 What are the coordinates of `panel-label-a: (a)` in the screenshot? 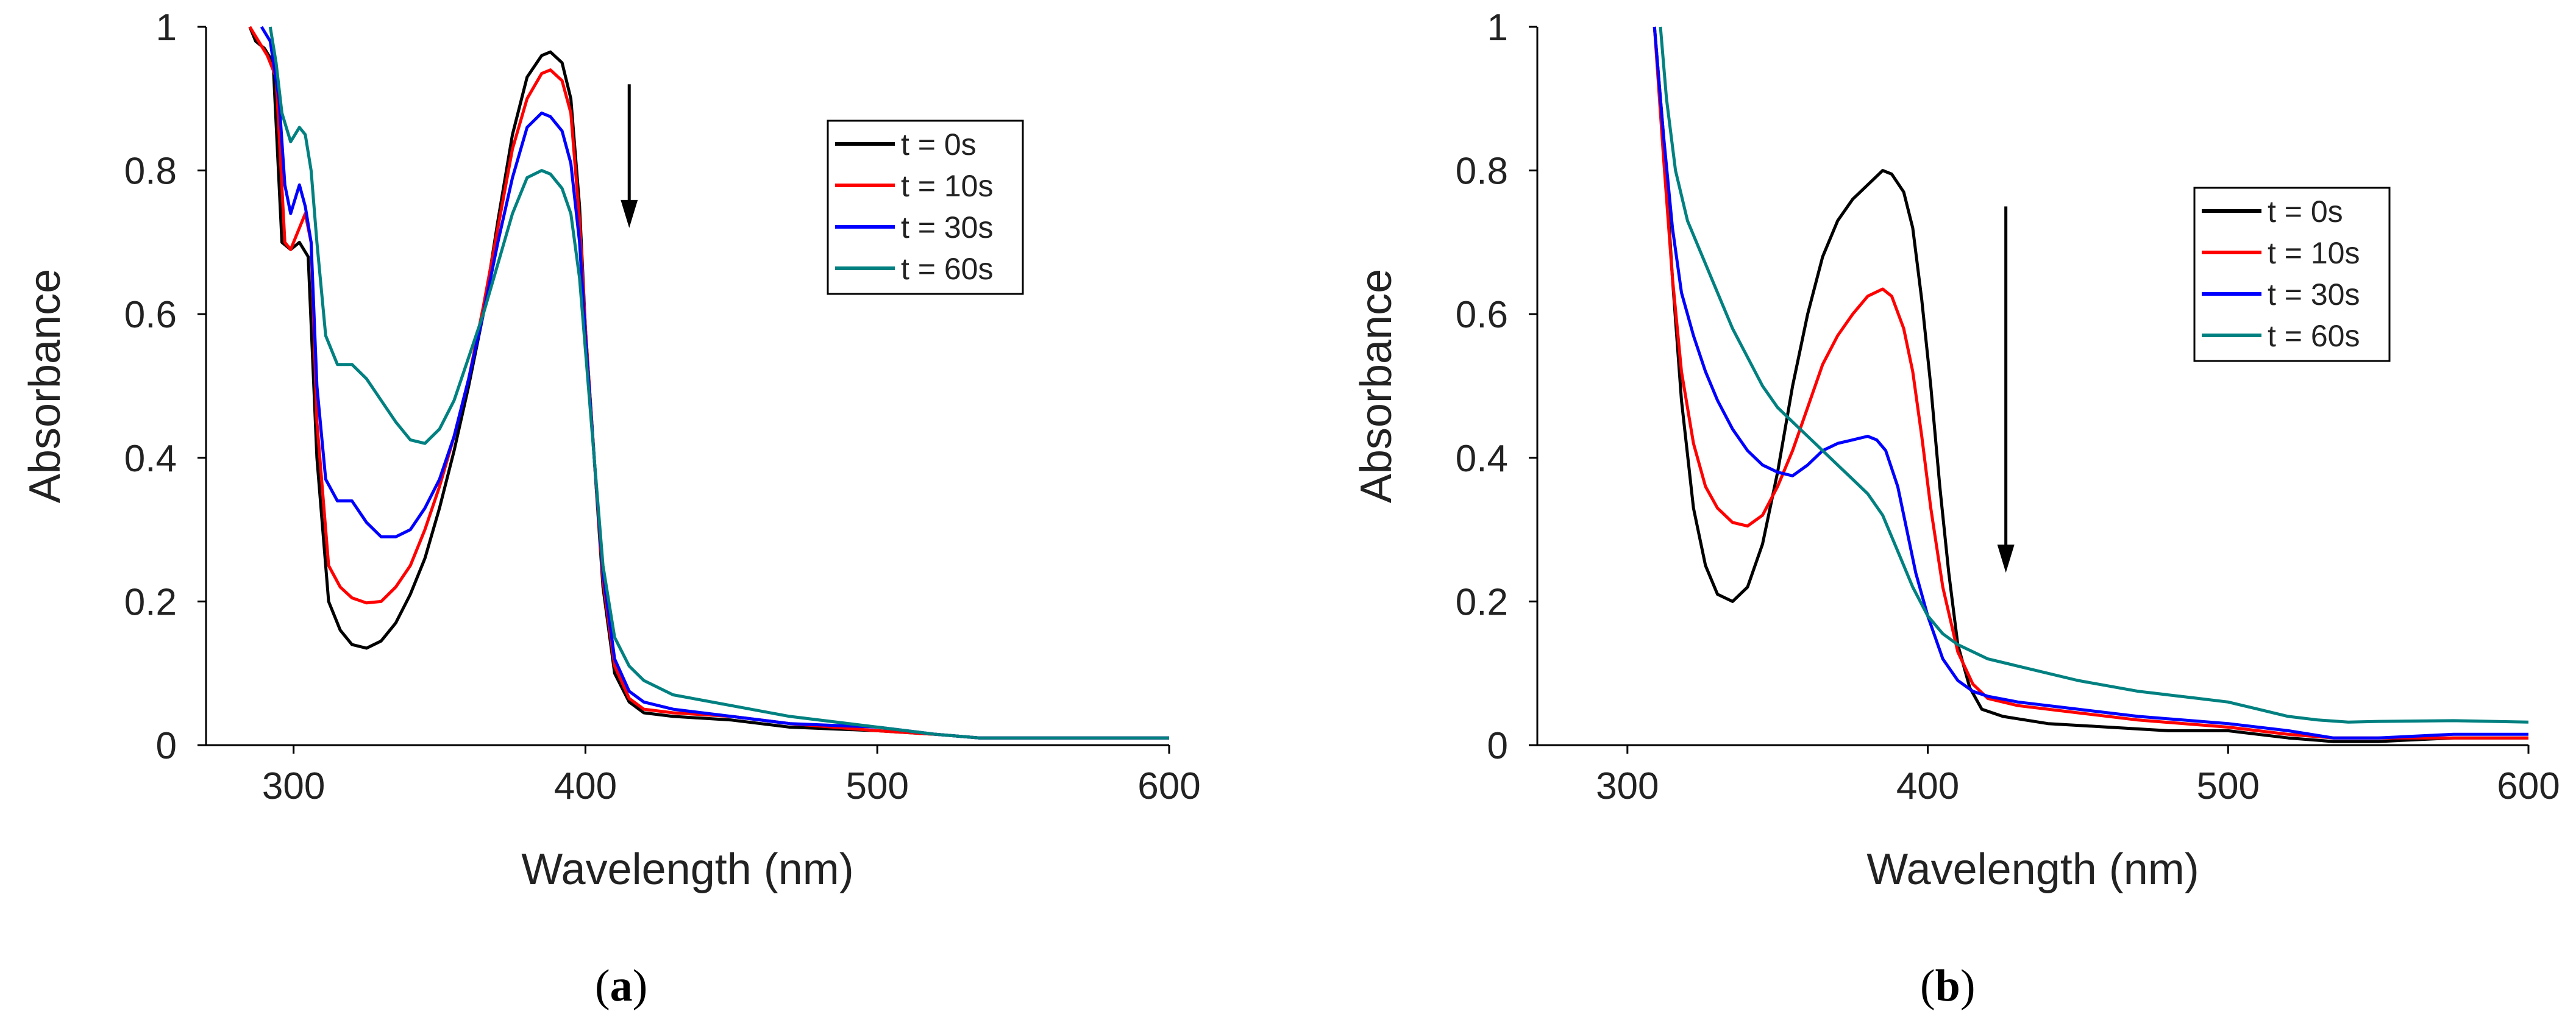 It's located at (621, 986).